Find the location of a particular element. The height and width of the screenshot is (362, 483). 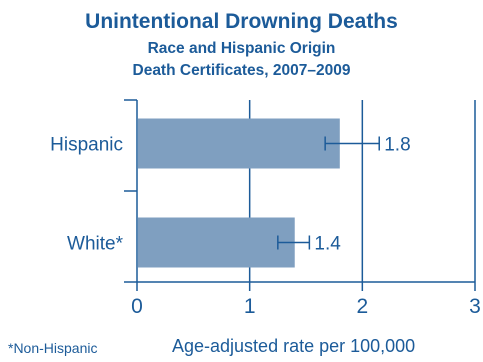

chart-subtitle-1: Race and Hispanic Origin is located at coordinates (241, 48).